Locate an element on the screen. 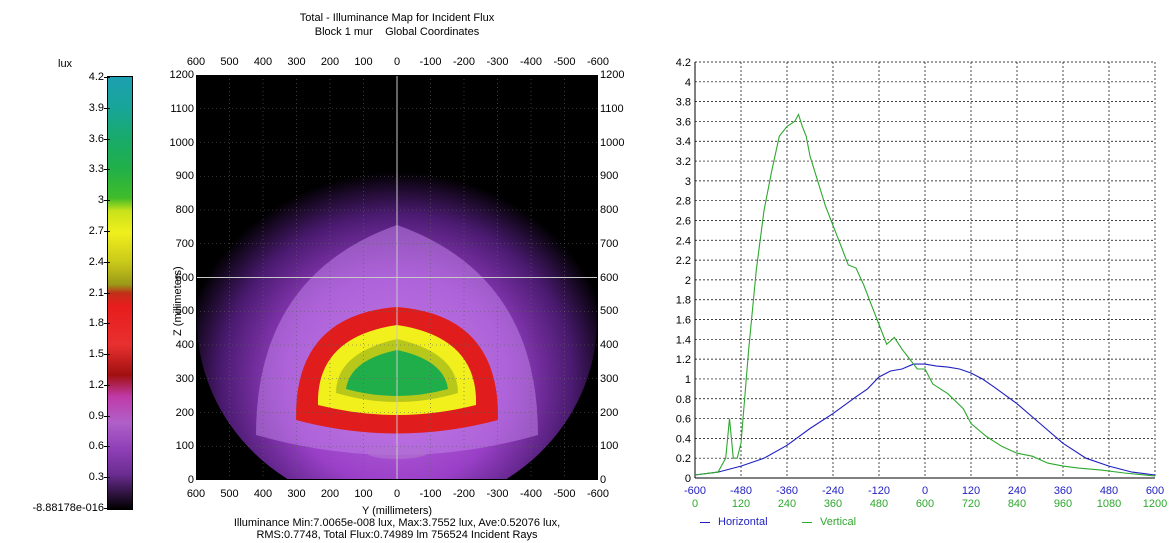 The height and width of the screenshot is (543, 1169). map-y-tick-right: 900 is located at coordinates (609, 176).